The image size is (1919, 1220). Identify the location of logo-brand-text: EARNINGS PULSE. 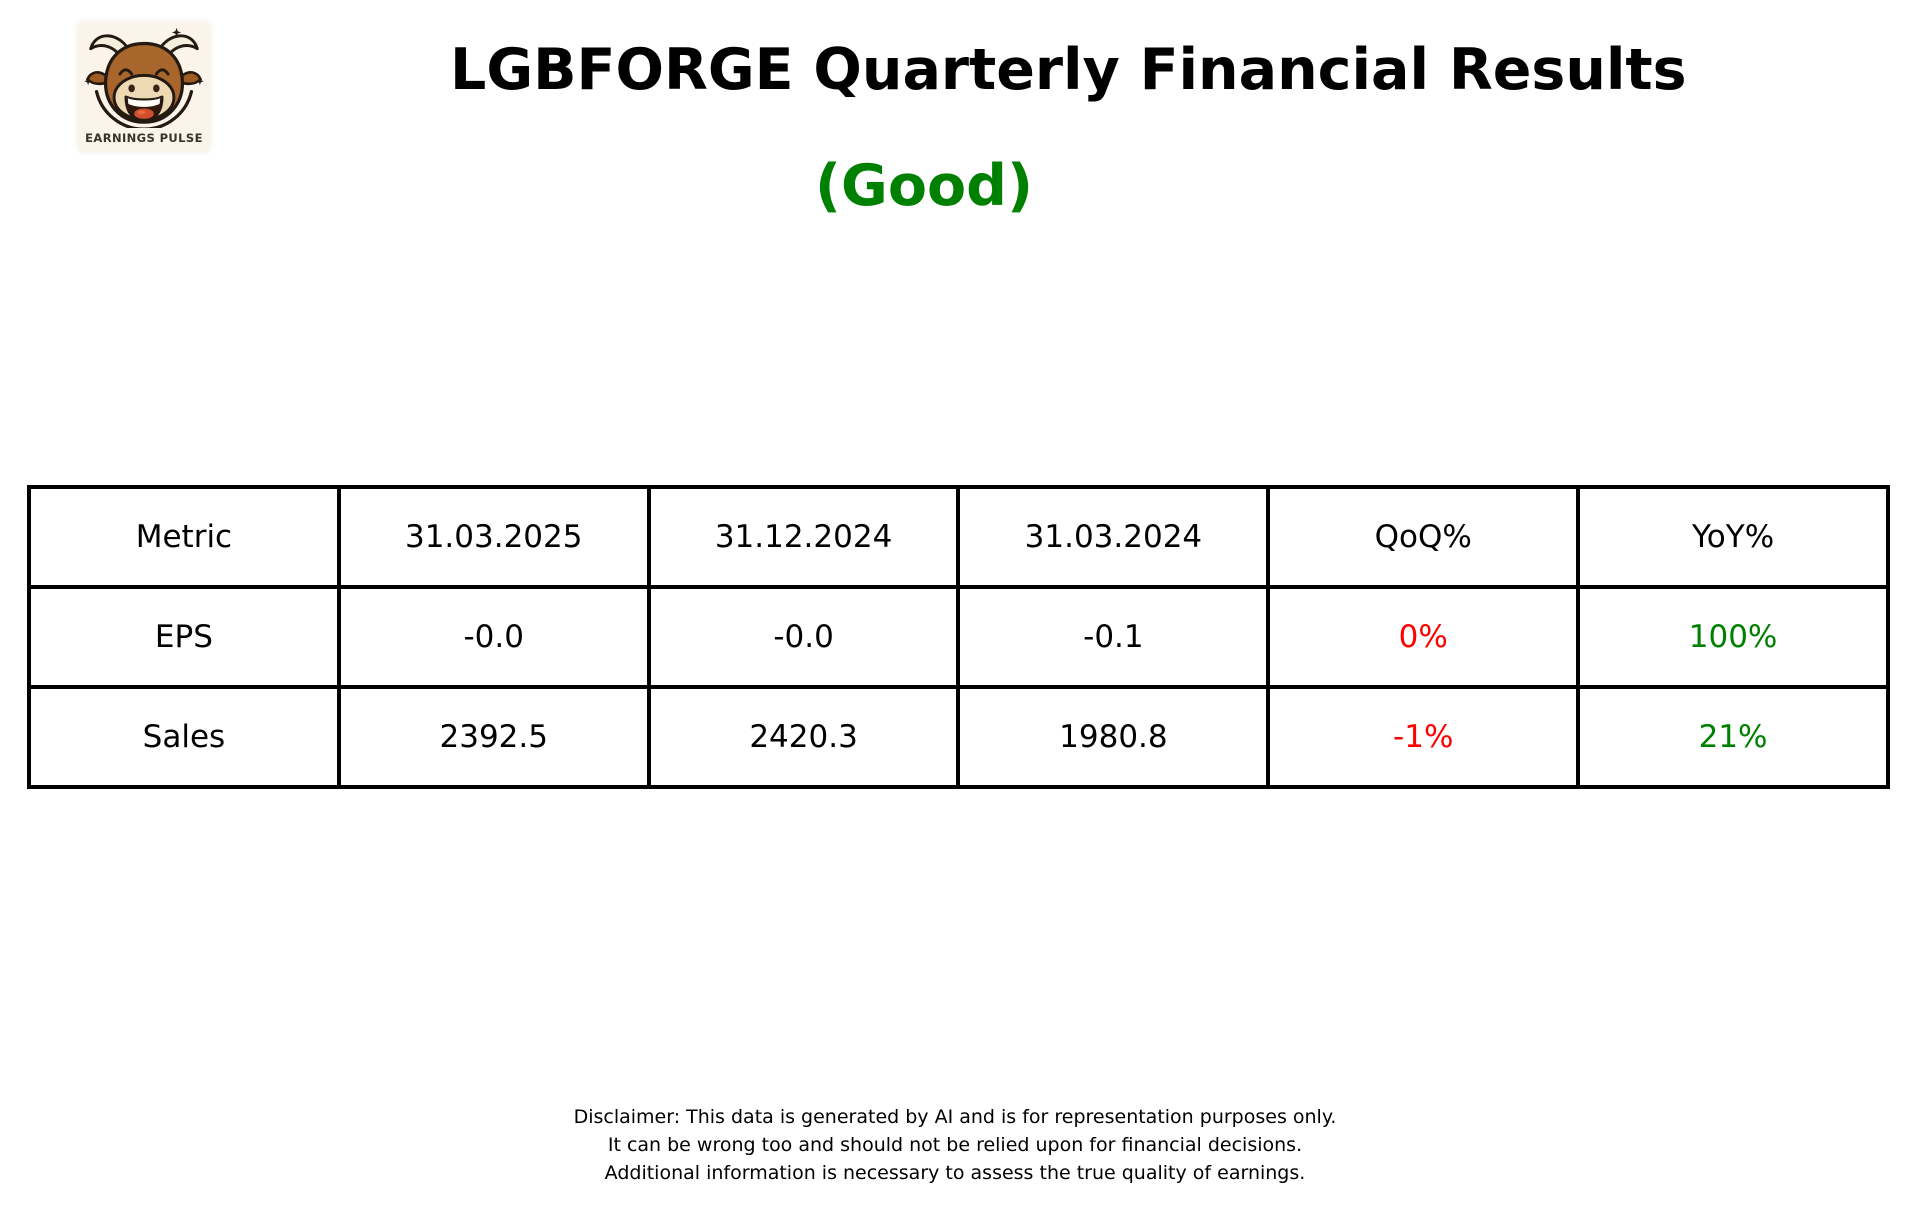
(144, 138).